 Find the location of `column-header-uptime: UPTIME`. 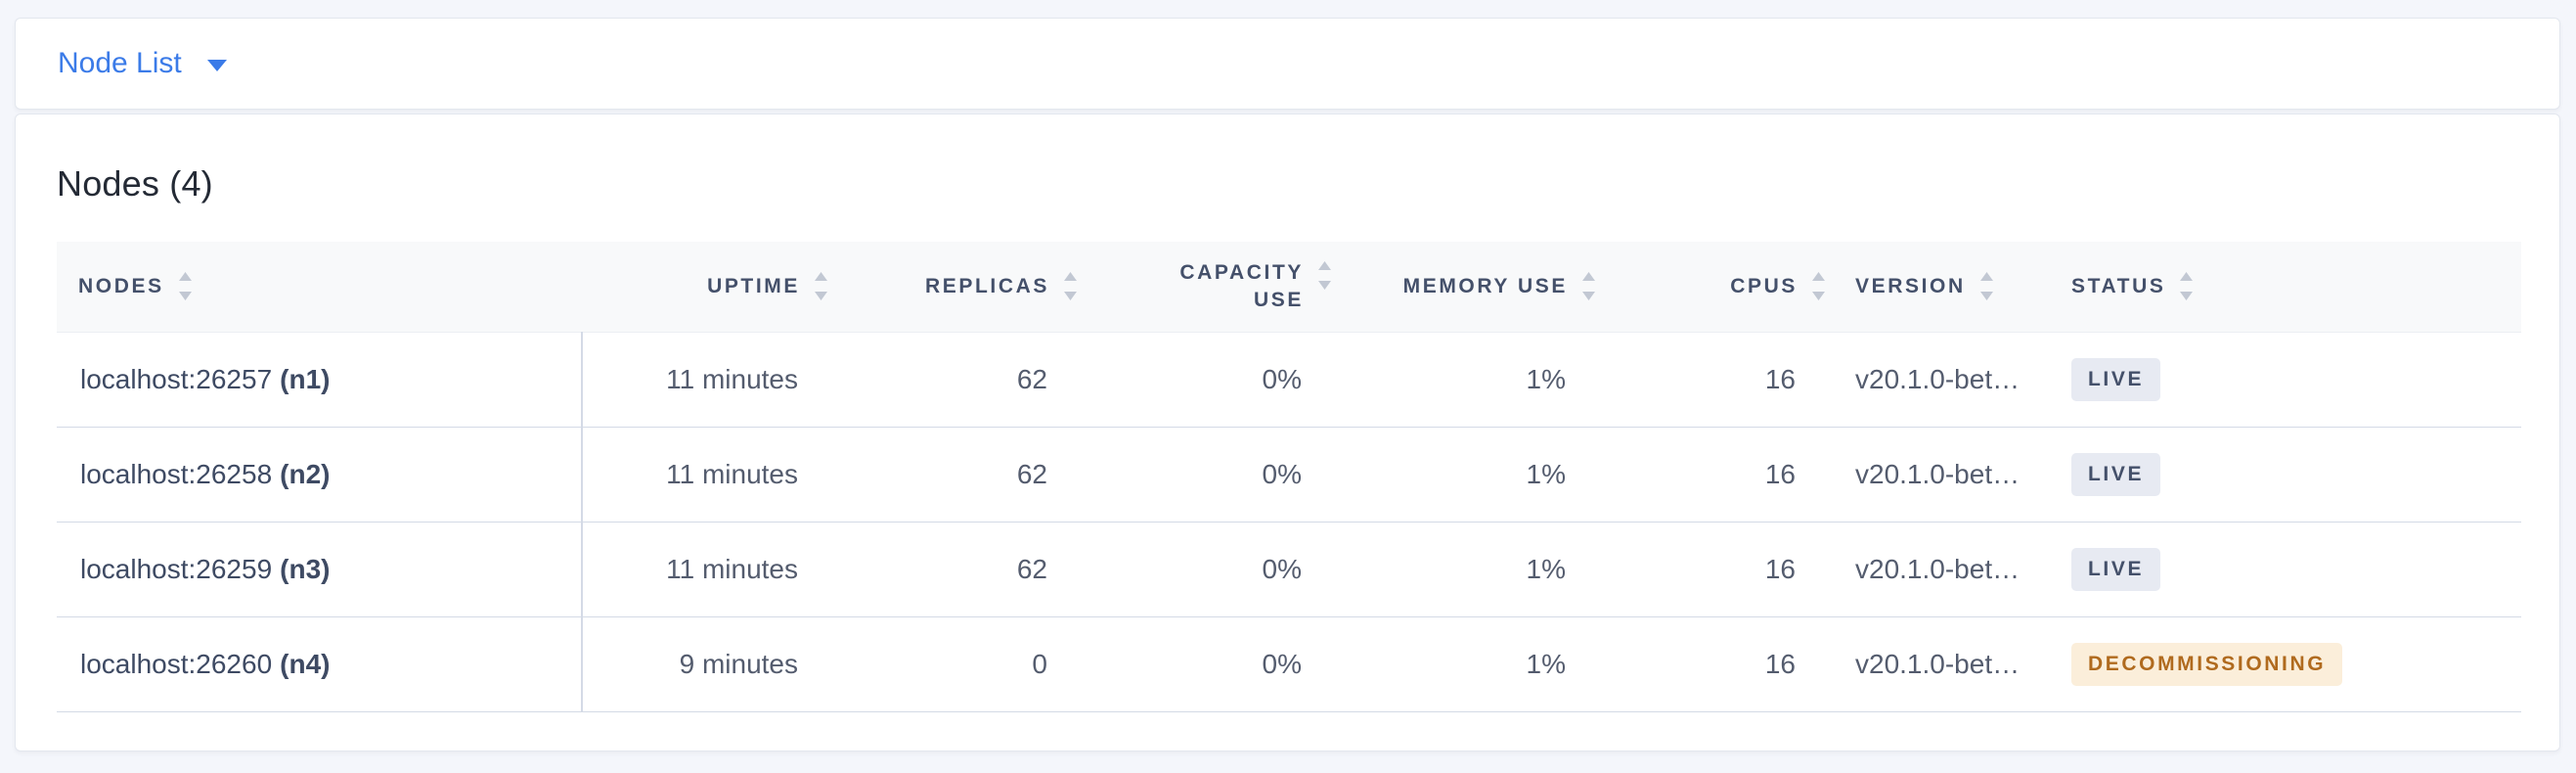

column-header-uptime: UPTIME is located at coordinates (709, 287).